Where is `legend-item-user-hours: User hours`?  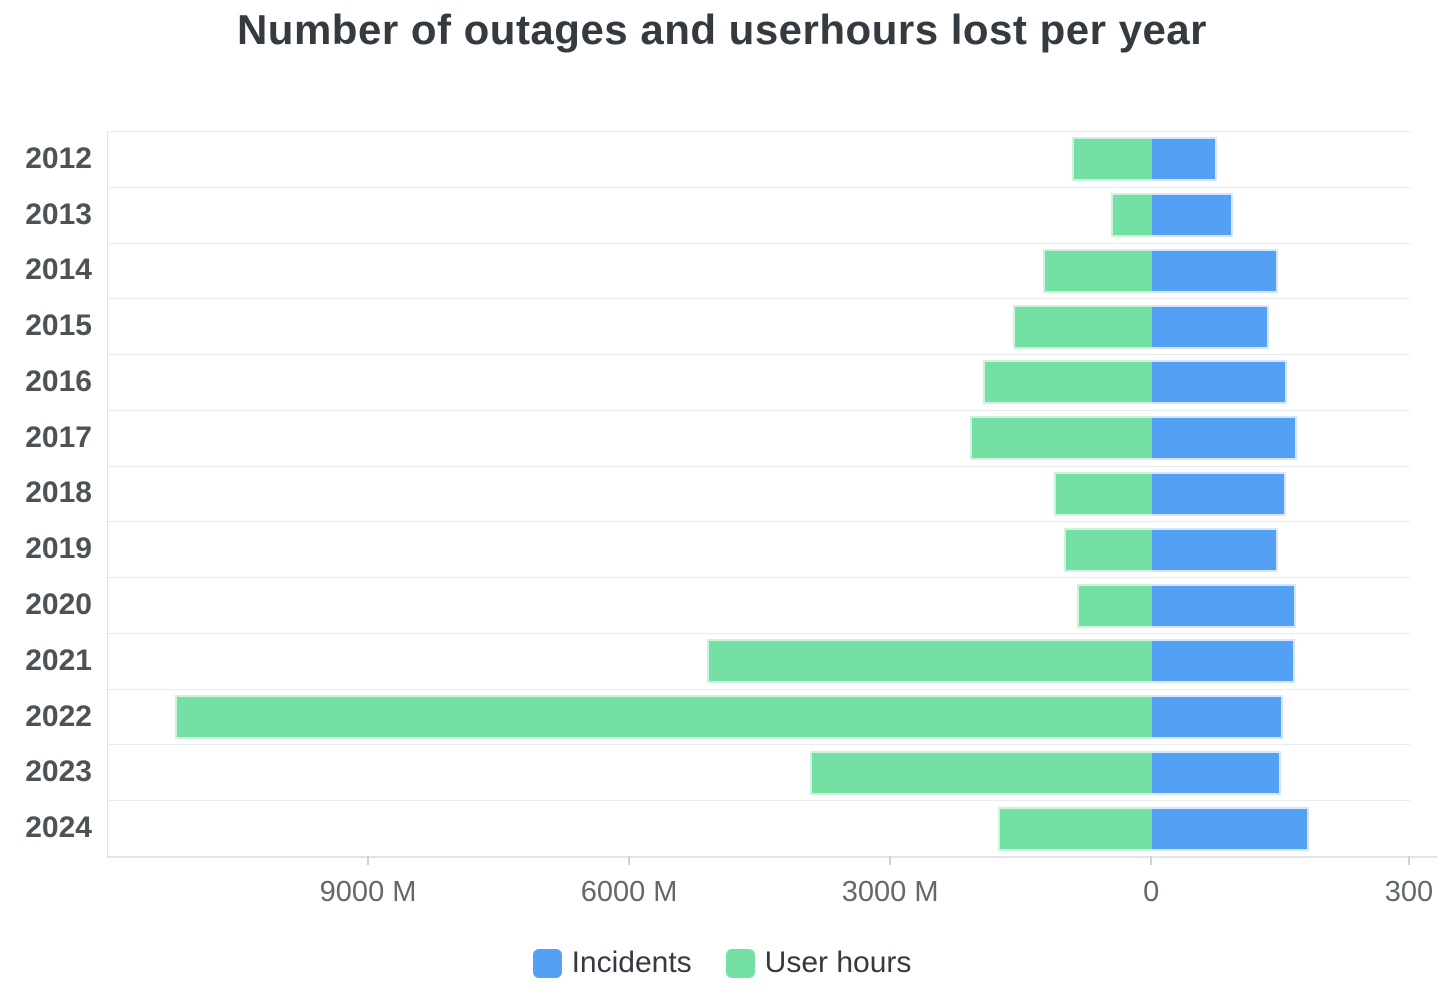 legend-item-user-hours: User hours is located at coordinates (818, 963).